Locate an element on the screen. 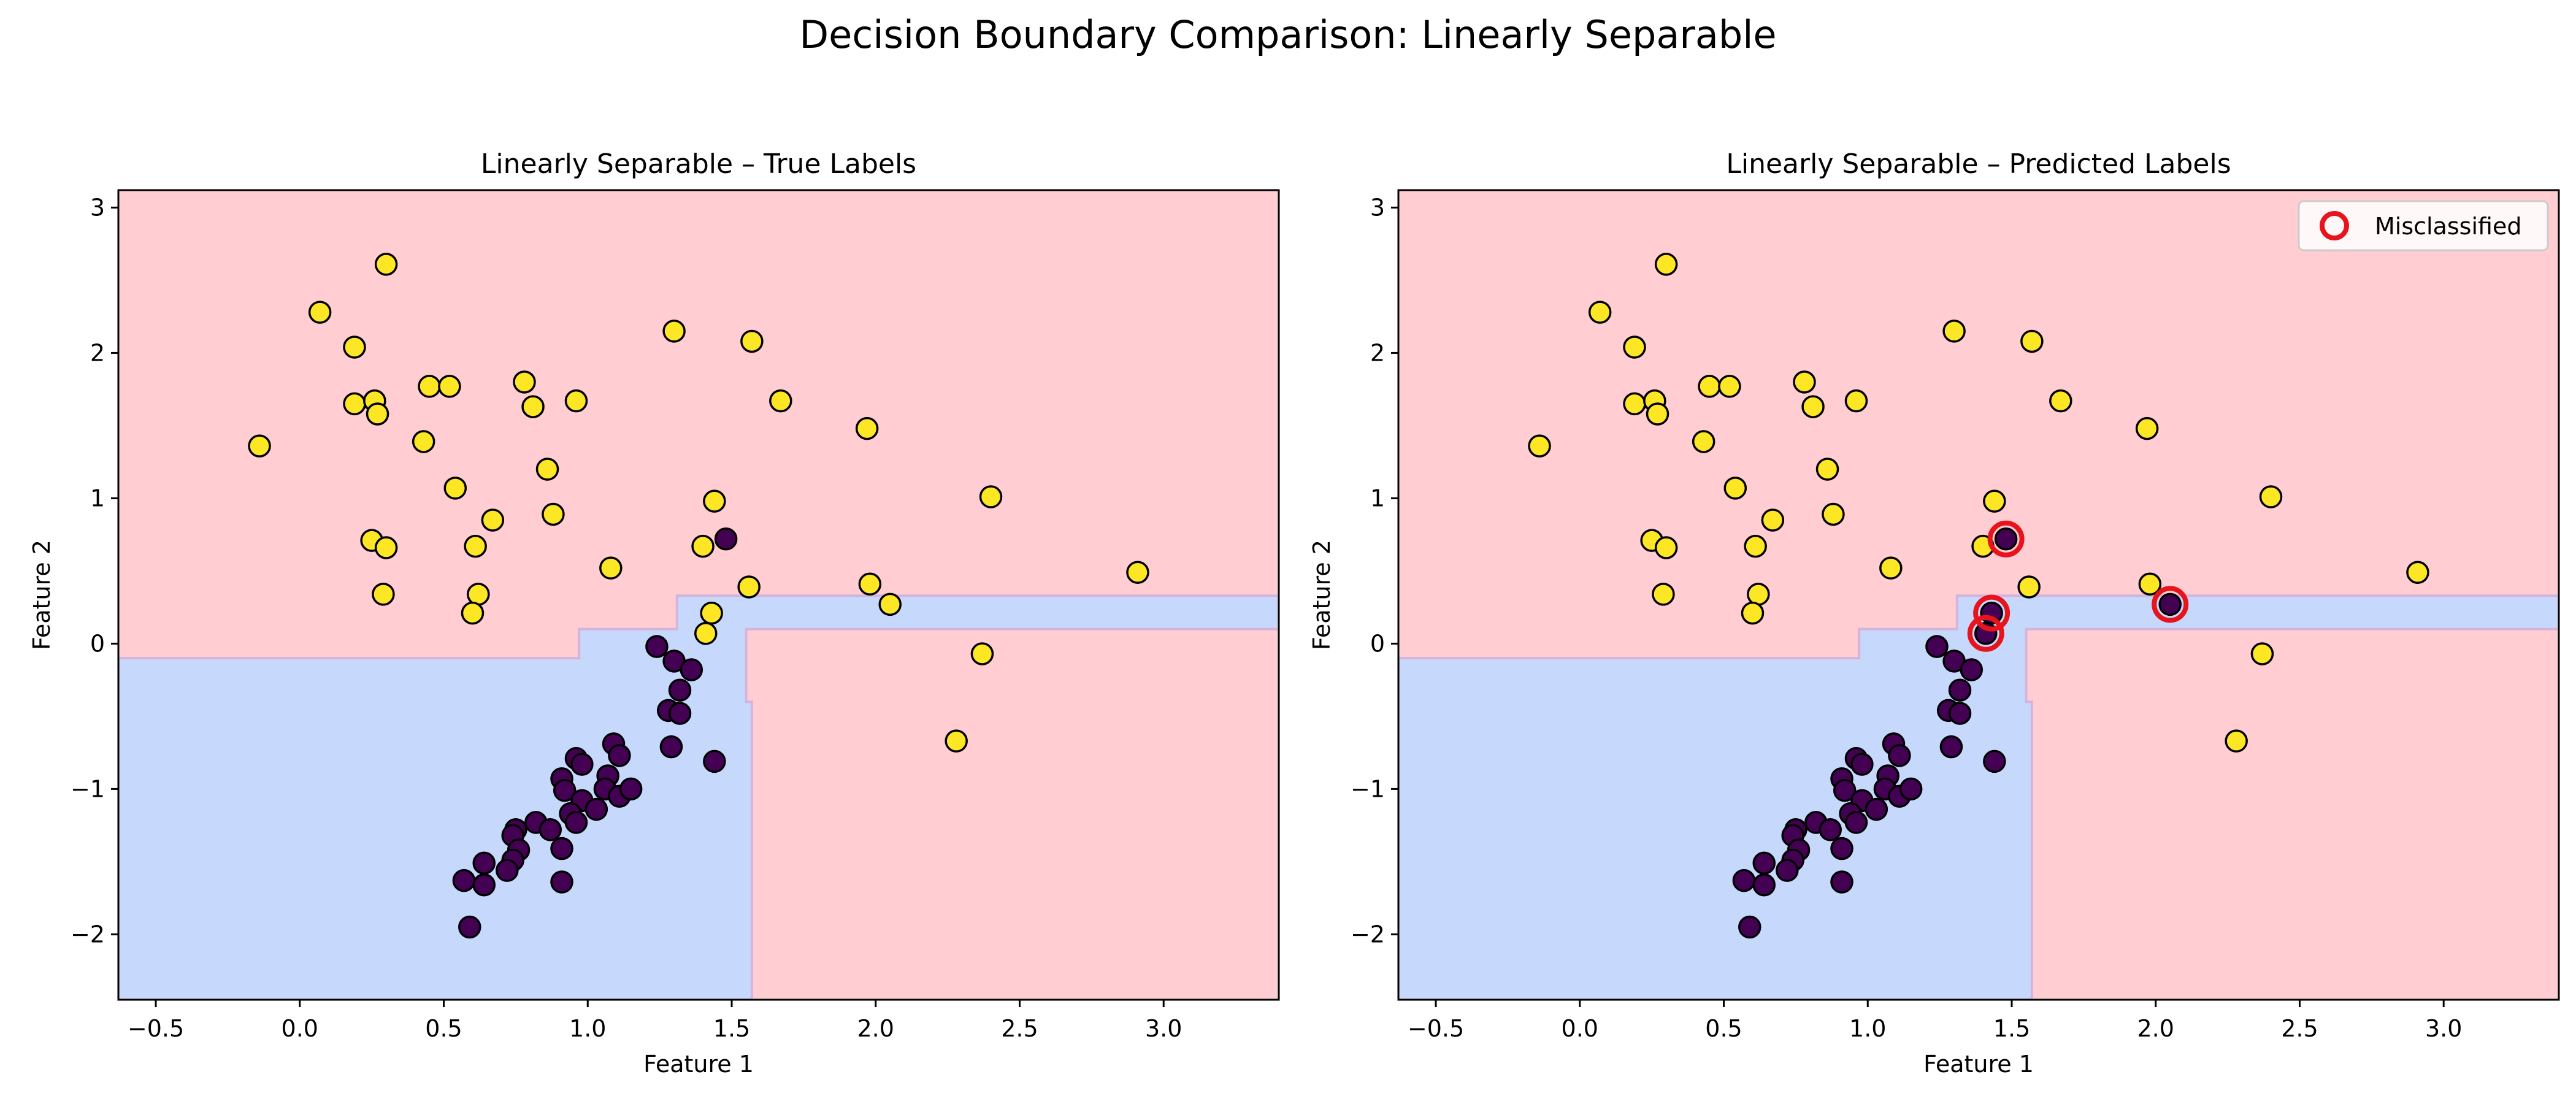  y-axis-label: Feature 2 is located at coordinates (41, 595).